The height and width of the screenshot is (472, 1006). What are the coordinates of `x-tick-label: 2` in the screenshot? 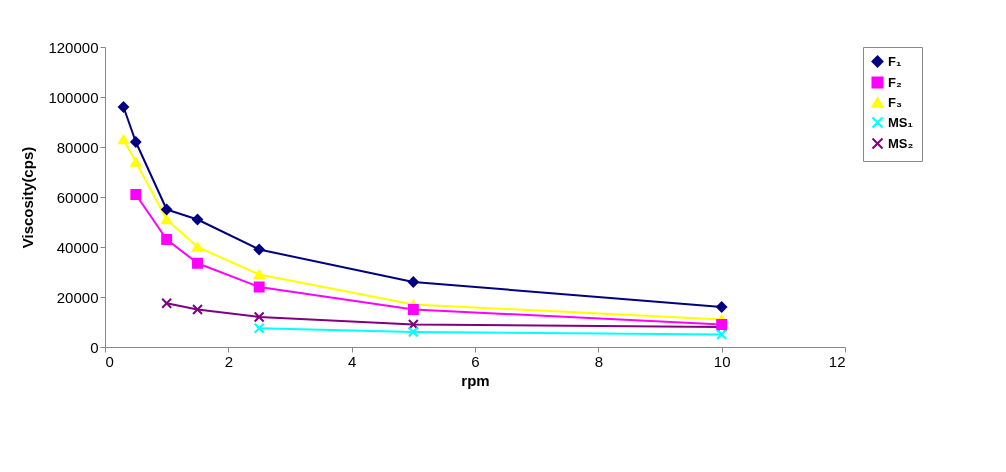 It's located at (229, 361).